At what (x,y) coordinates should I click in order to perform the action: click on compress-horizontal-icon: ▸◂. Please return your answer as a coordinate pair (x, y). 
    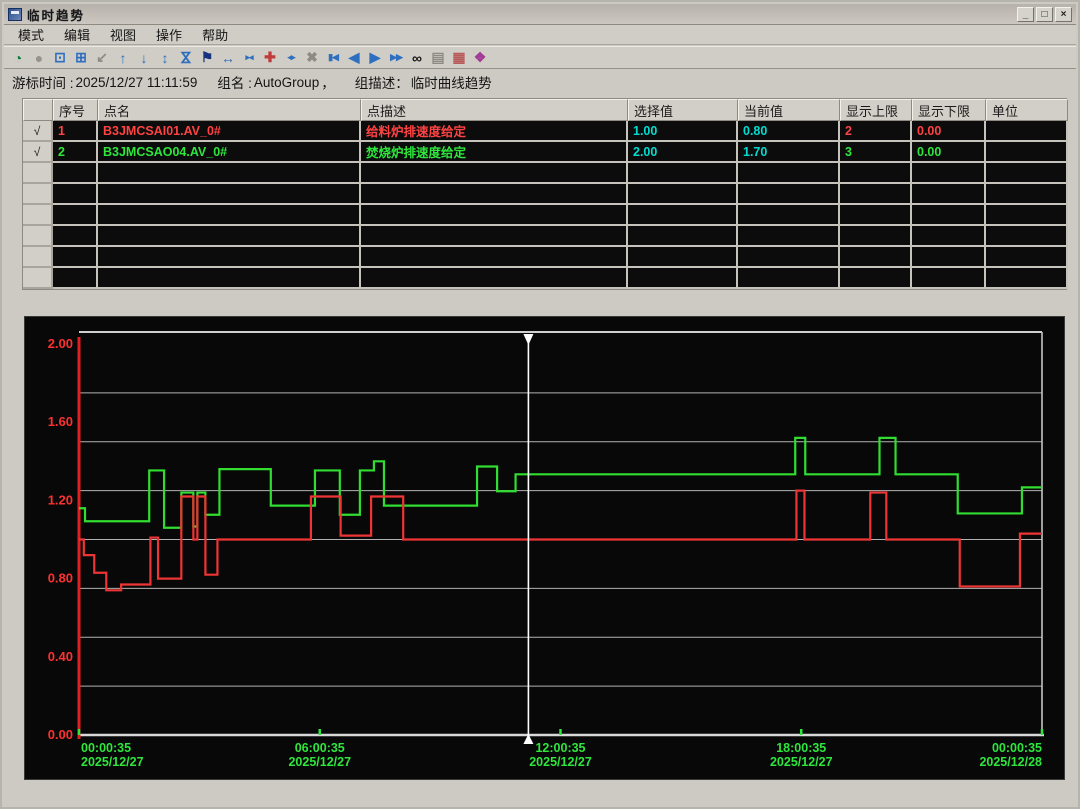
    Looking at the image, I should click on (249, 57).